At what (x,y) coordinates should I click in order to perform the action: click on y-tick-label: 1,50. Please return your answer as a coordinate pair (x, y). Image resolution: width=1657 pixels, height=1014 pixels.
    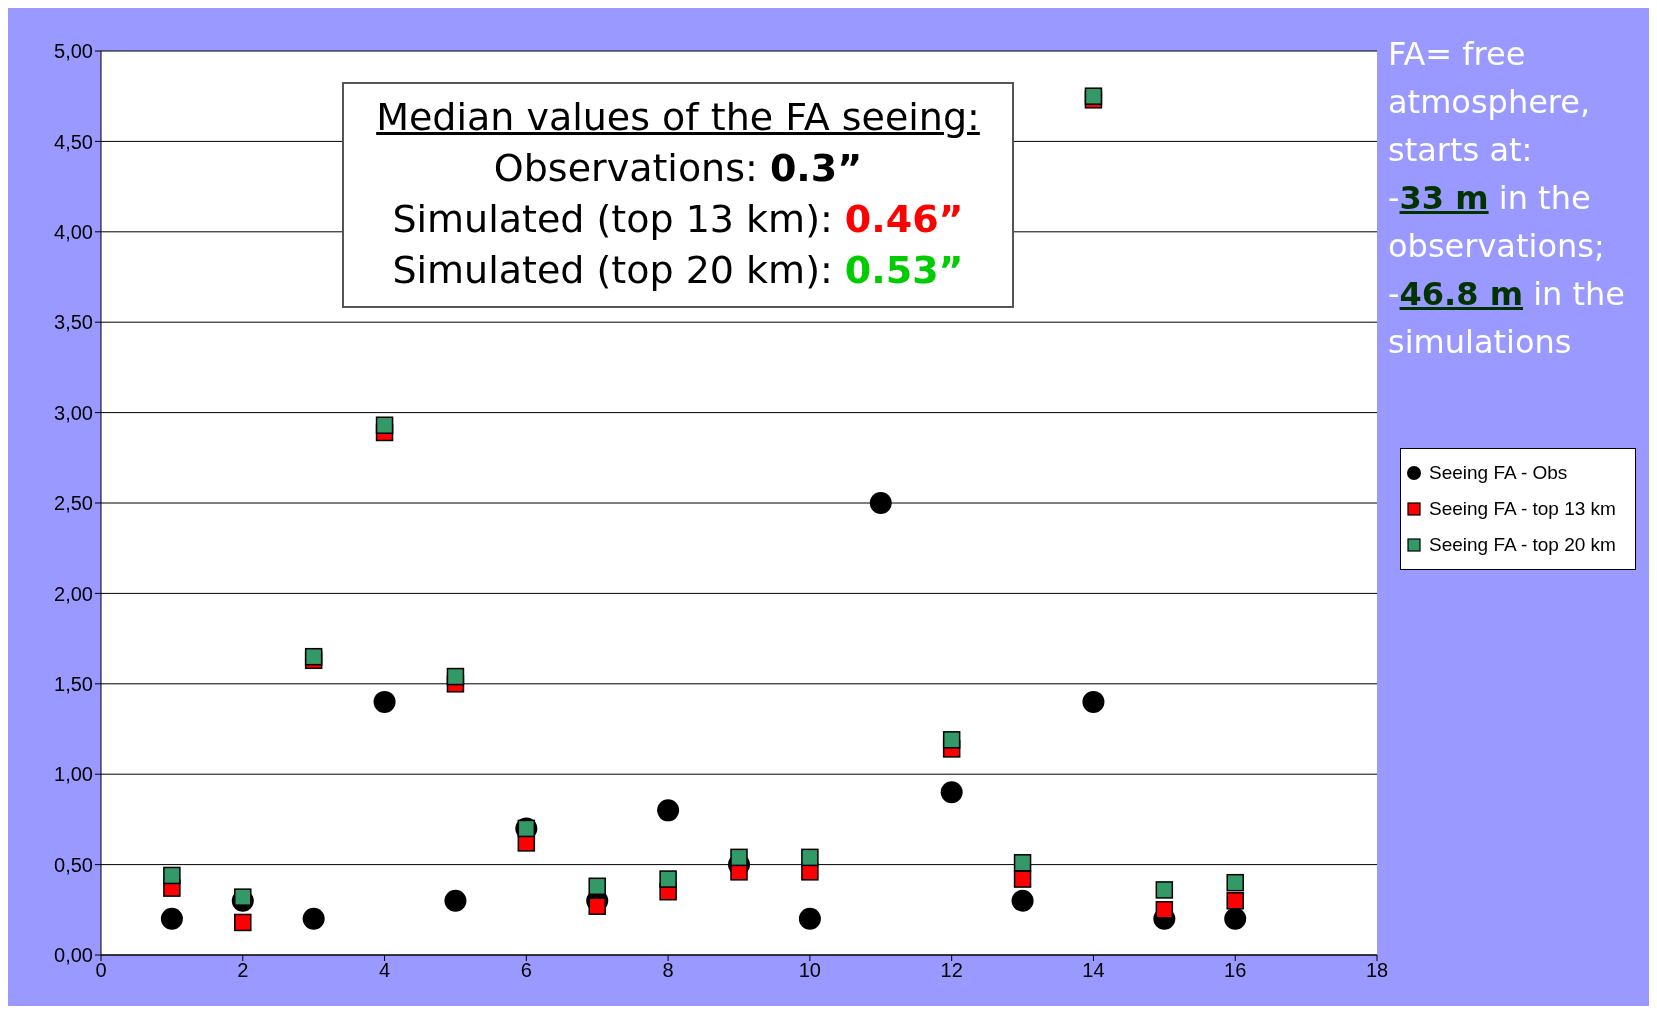
    Looking at the image, I should click on (73, 683).